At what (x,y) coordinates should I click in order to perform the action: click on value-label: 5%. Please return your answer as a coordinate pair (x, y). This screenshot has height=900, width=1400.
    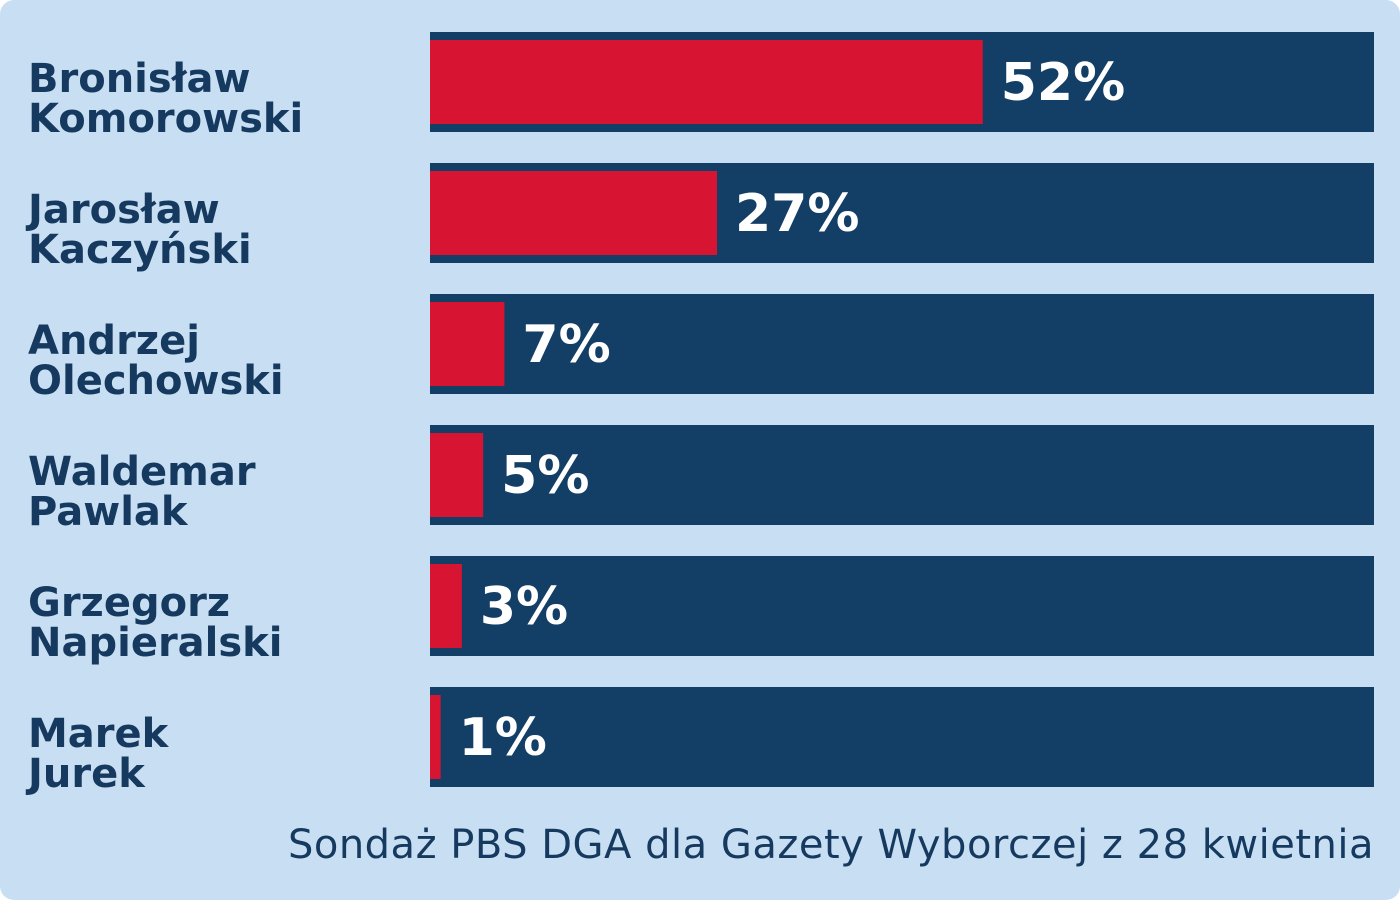
    Looking at the image, I should click on (545, 476).